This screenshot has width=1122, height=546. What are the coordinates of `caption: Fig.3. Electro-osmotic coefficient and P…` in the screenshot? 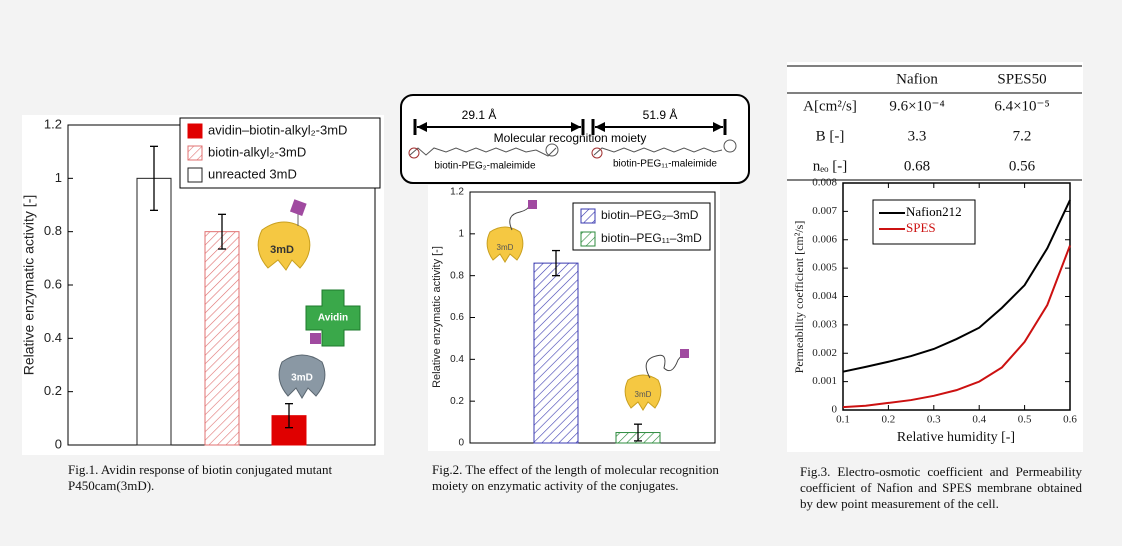 It's located at (941, 487).